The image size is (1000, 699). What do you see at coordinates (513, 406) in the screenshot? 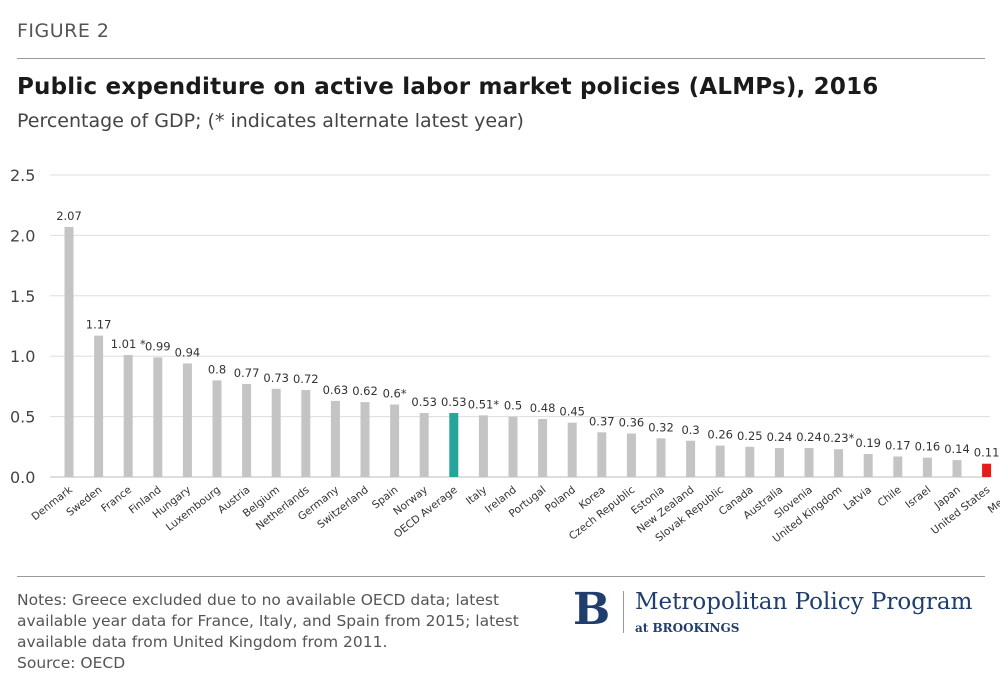
I see `data-label: 0.5` at bounding box center [513, 406].